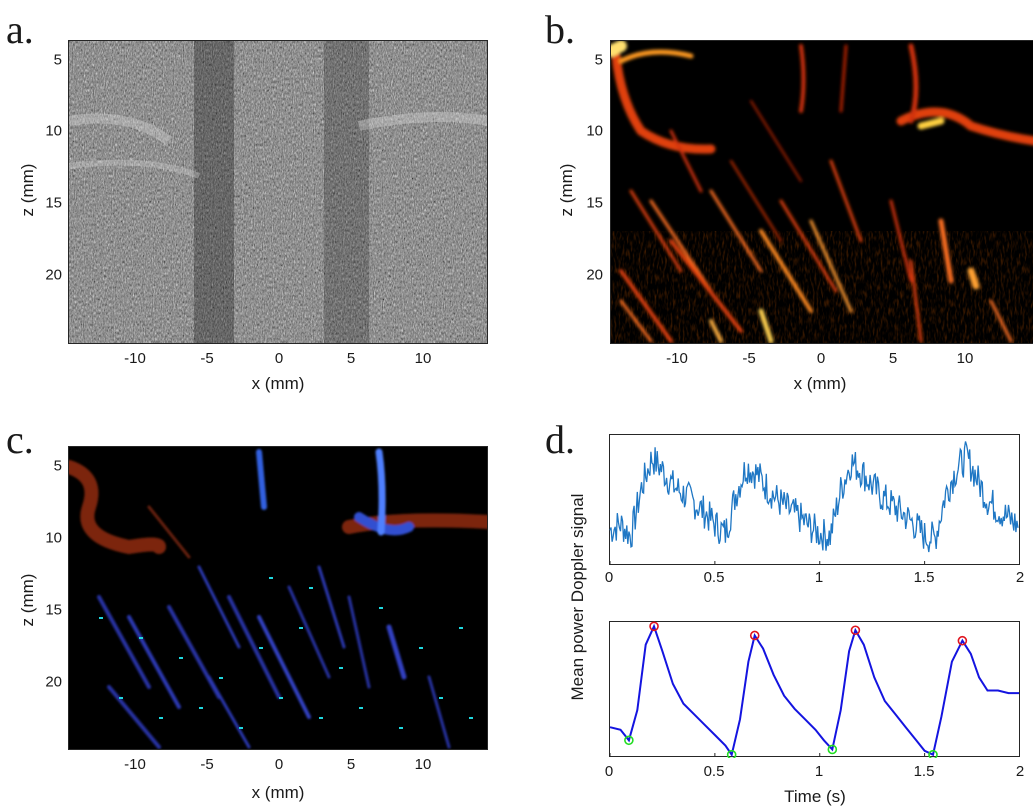 This screenshot has height=810, width=1033. I want to click on panel-b-ylabel: z (mm), so click(566, 190).